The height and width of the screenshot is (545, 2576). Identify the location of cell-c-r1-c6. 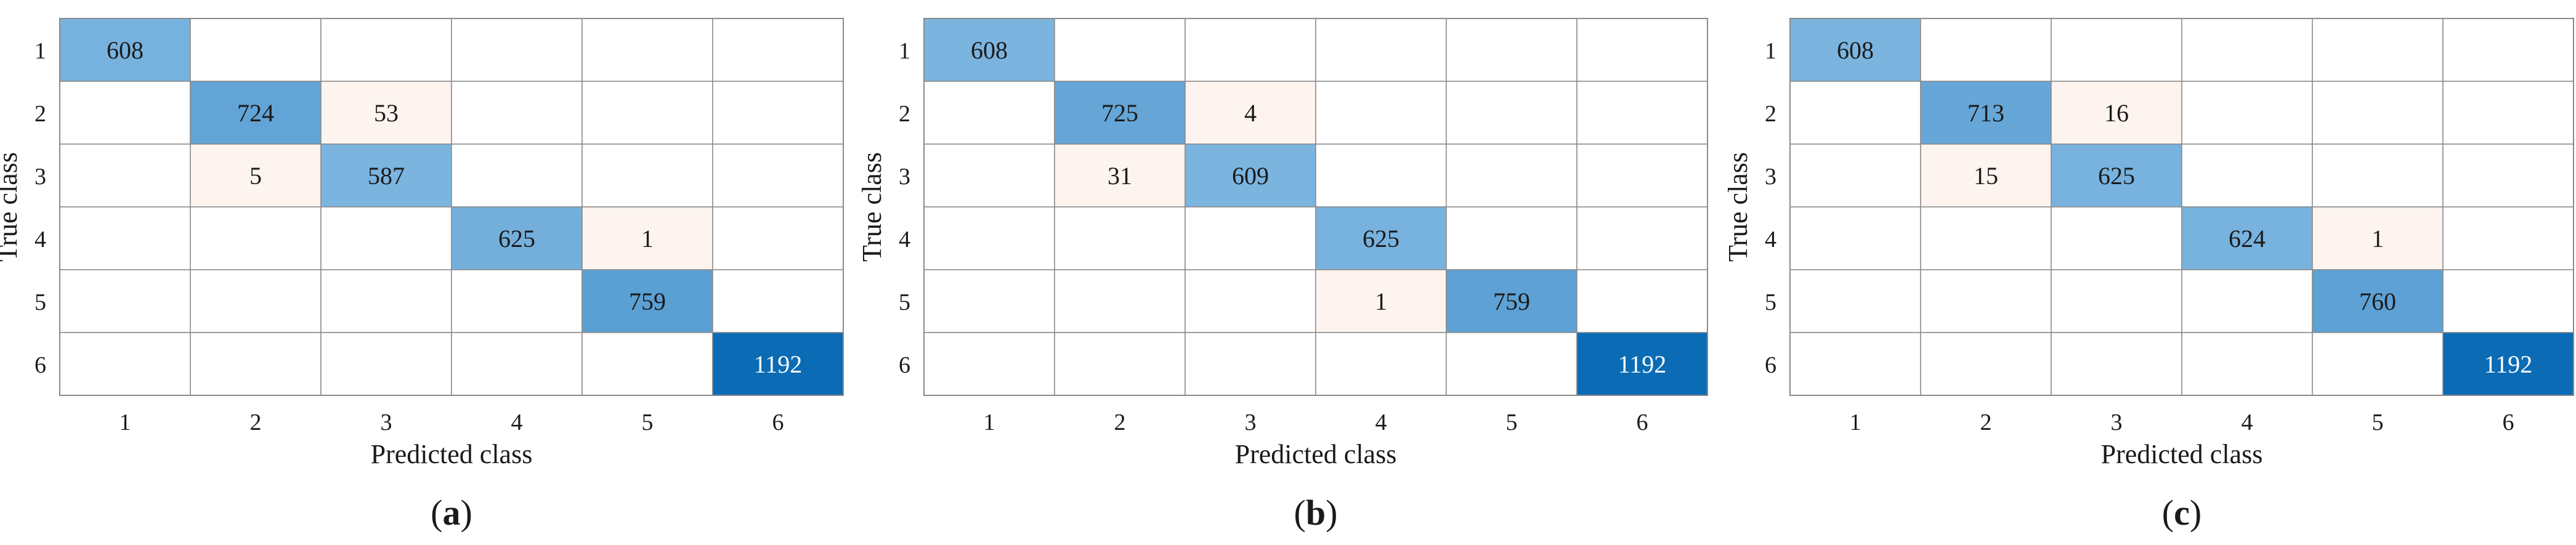
(2508, 50).